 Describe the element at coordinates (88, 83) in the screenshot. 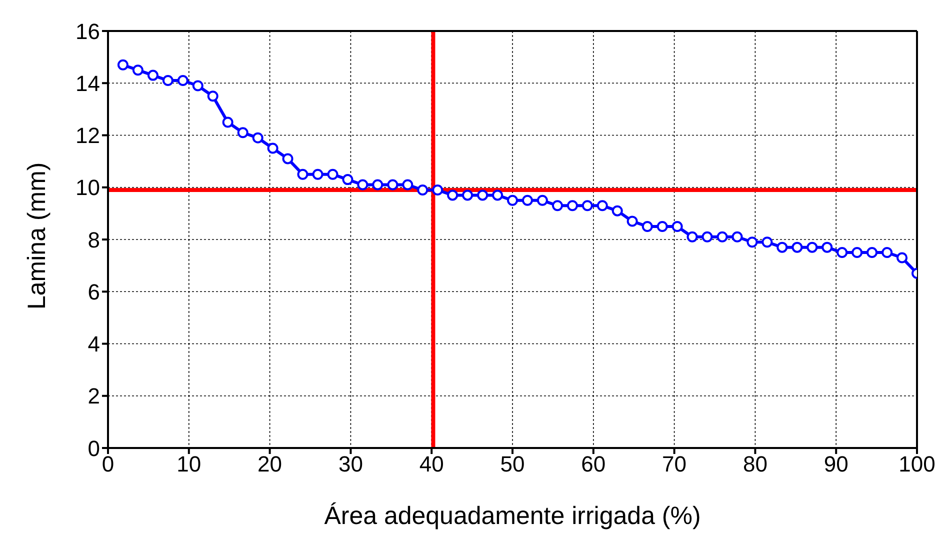

I see `y-tick-label: 14` at that location.